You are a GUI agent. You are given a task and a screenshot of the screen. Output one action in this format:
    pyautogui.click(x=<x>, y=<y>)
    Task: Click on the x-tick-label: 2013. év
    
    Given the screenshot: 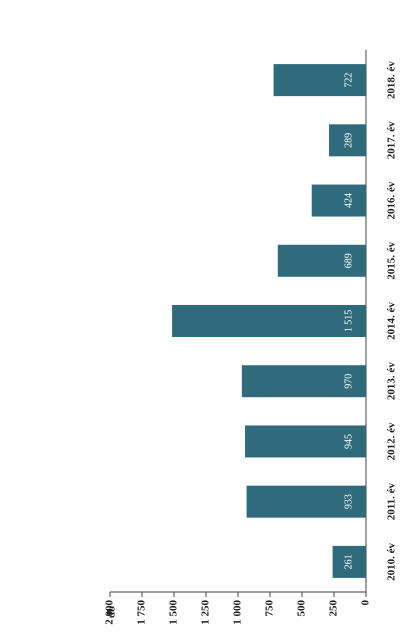 What is the action you would take?
    pyautogui.click(x=392, y=381)
    